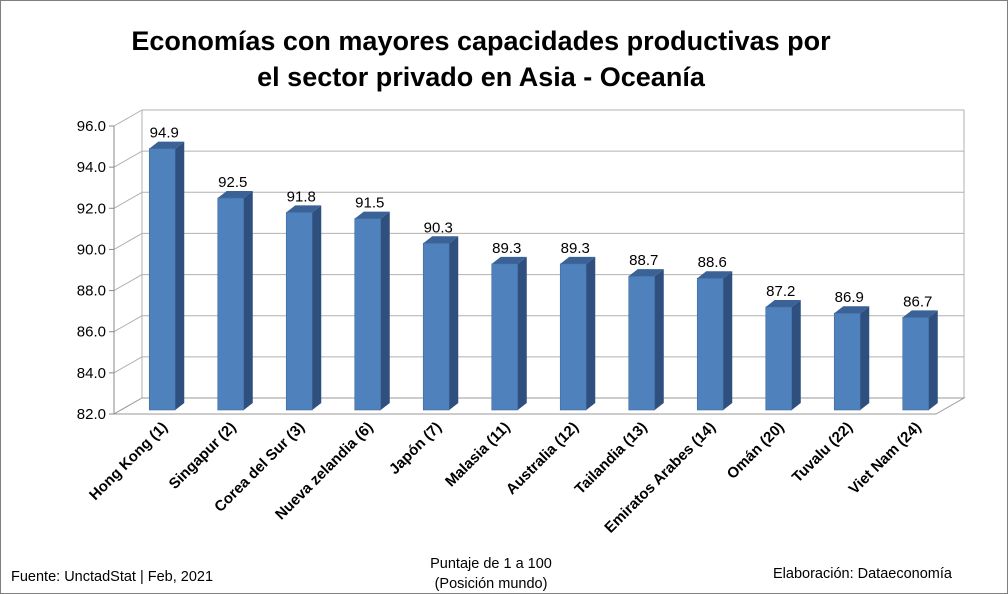 The image size is (1008, 594). Describe the element at coordinates (415, 448) in the screenshot. I see `x-tick-label: Japón (7)` at that location.